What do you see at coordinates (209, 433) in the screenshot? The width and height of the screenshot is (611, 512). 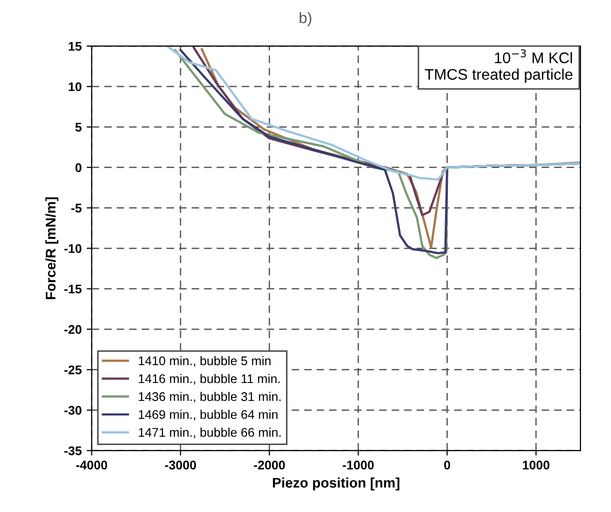 I see `legend-label: 1471 min., bubble 66 min.` at bounding box center [209, 433].